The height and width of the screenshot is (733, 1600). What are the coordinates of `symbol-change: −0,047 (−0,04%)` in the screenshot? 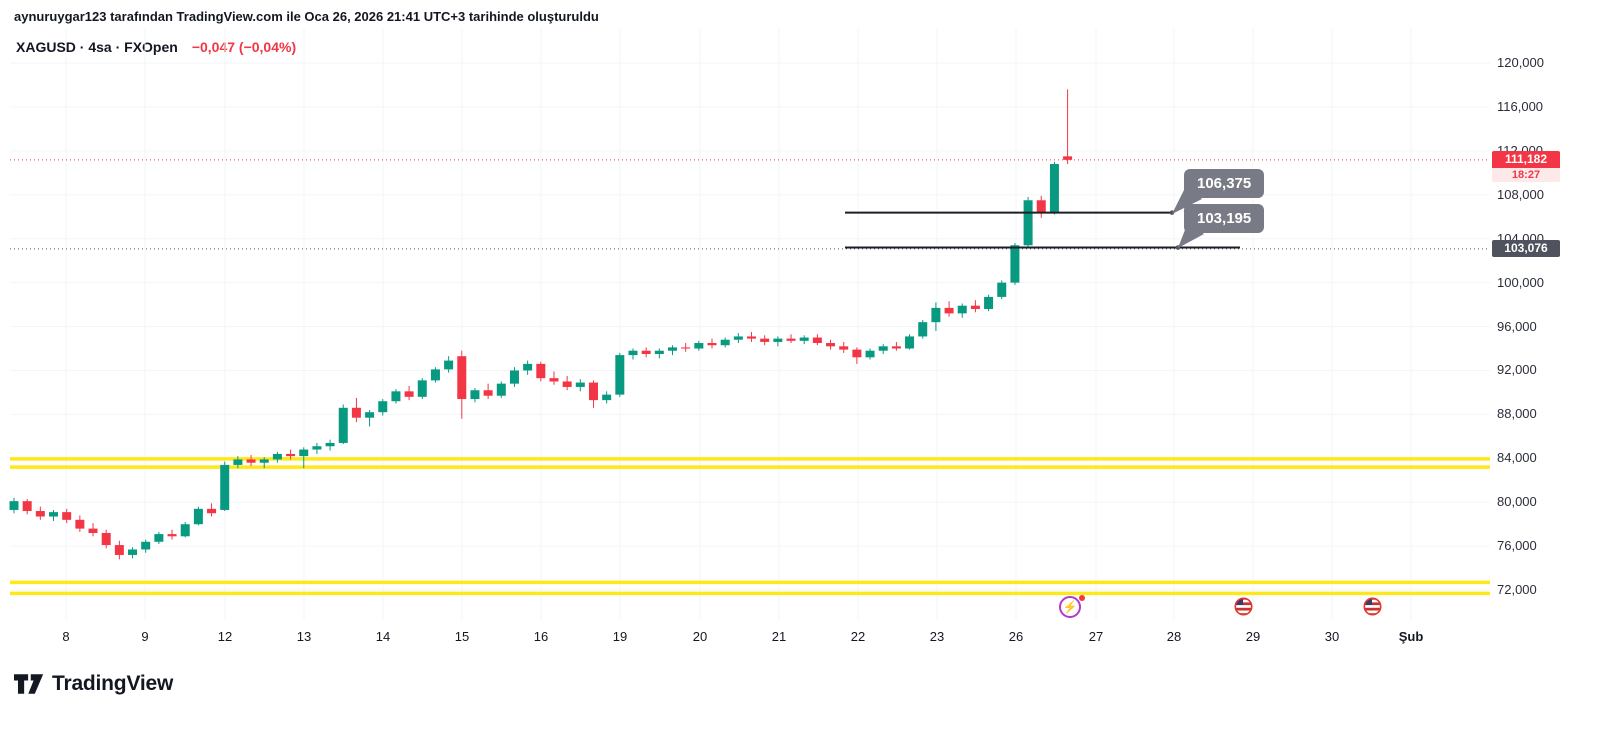 It's located at (244, 47).